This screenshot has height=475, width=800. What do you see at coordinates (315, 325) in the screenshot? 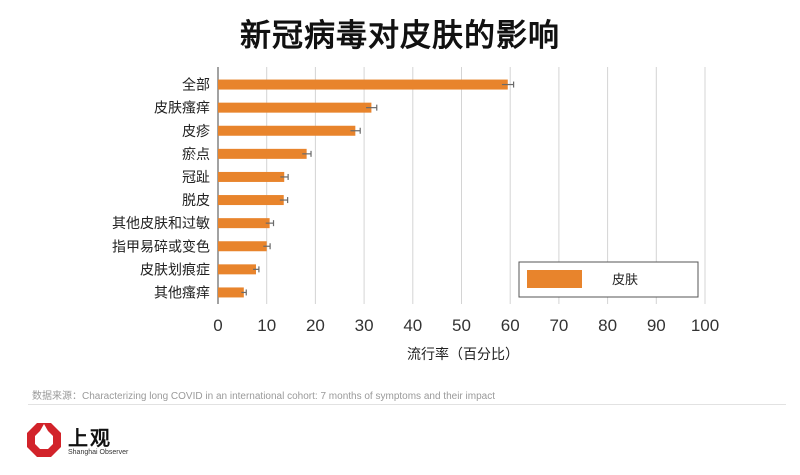
I see `x-tick-label: 20` at bounding box center [315, 325].